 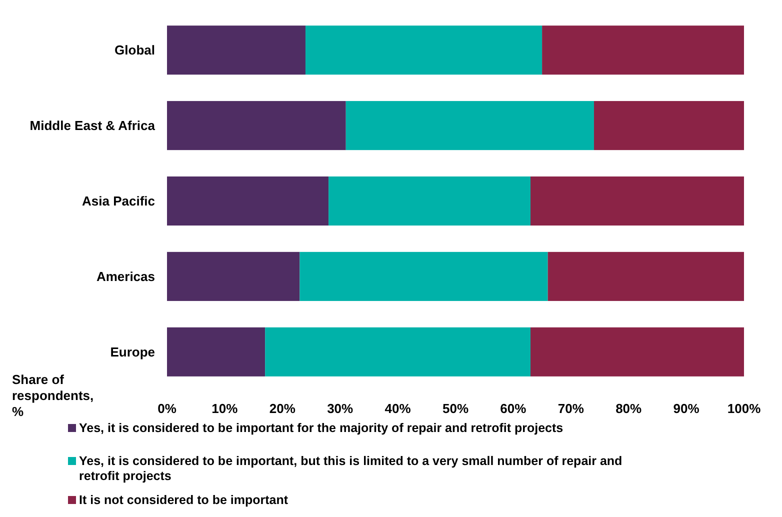 I want to click on x-tick-label: 90%, so click(x=686, y=408).